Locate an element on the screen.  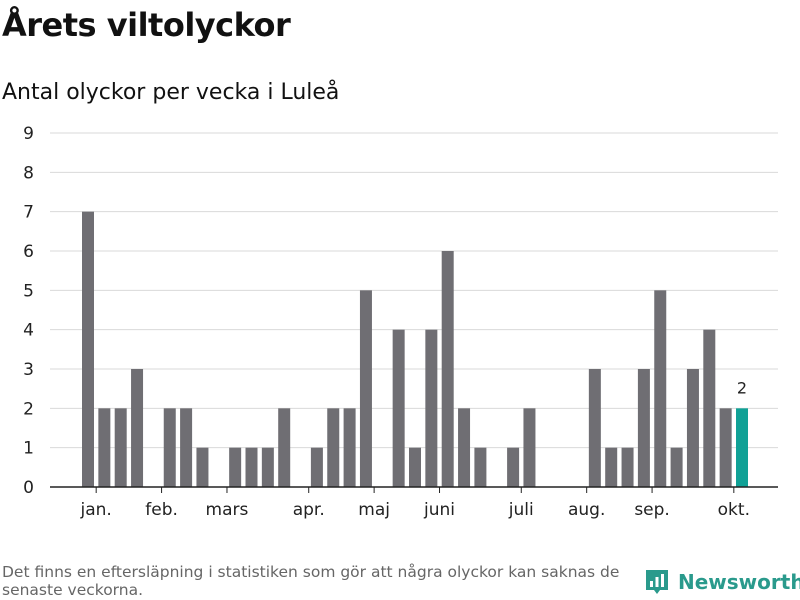
brand: Newsworthy is located at coordinates (722, 582).